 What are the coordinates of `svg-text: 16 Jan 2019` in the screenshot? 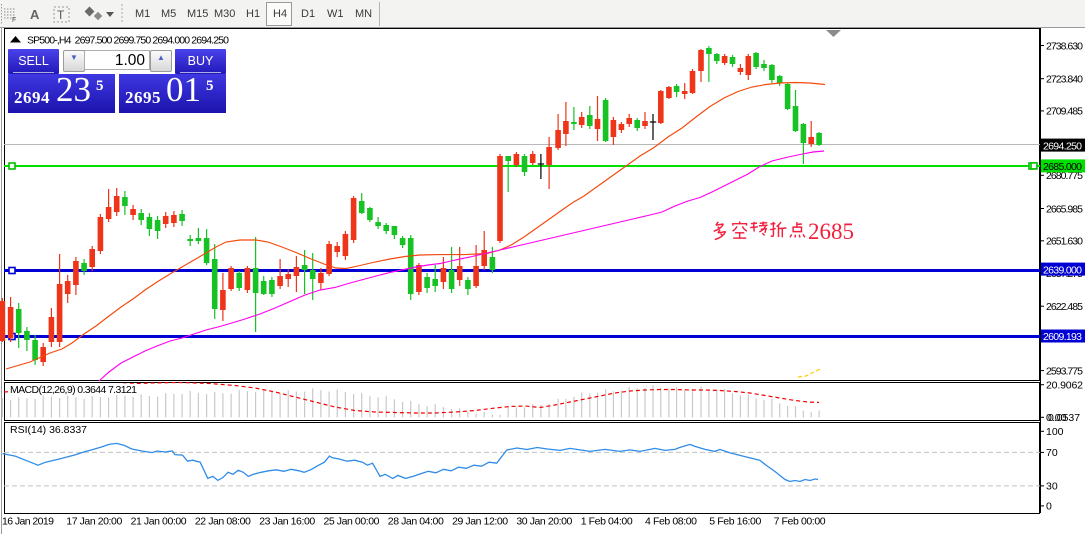 It's located at (28, 522).